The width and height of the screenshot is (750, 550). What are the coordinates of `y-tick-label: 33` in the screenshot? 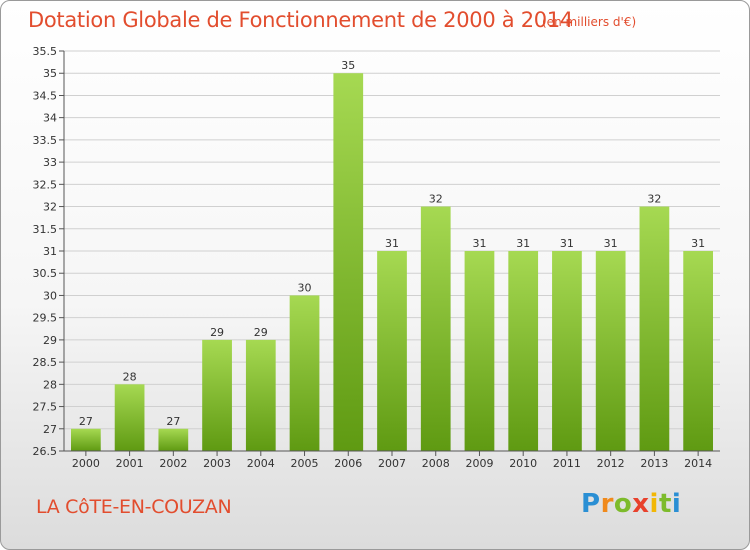 It's located at (50, 162).